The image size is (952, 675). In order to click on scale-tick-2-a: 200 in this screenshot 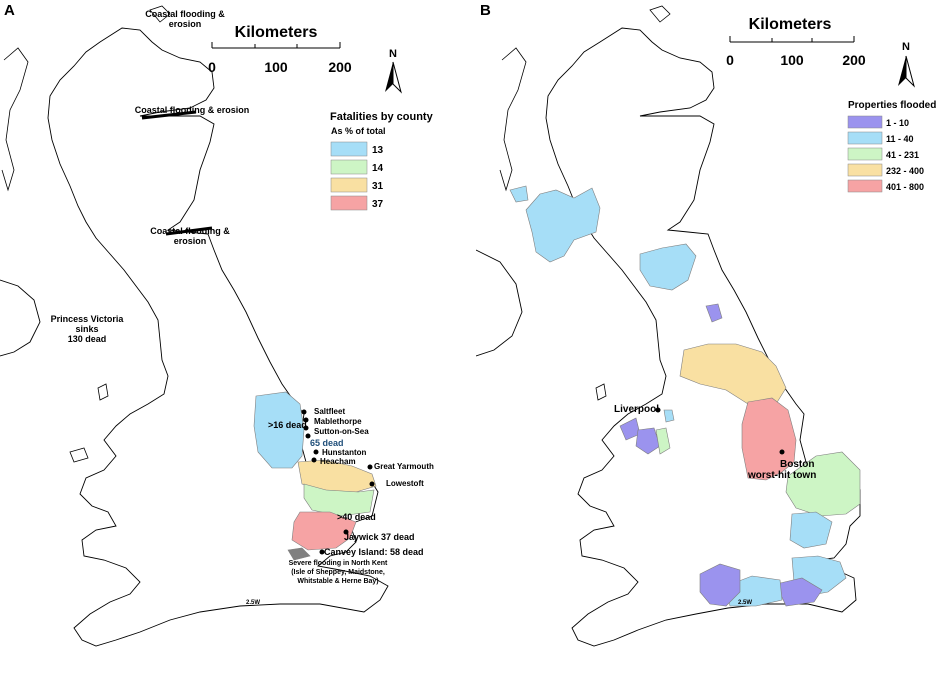, I will do `click(340, 67)`.